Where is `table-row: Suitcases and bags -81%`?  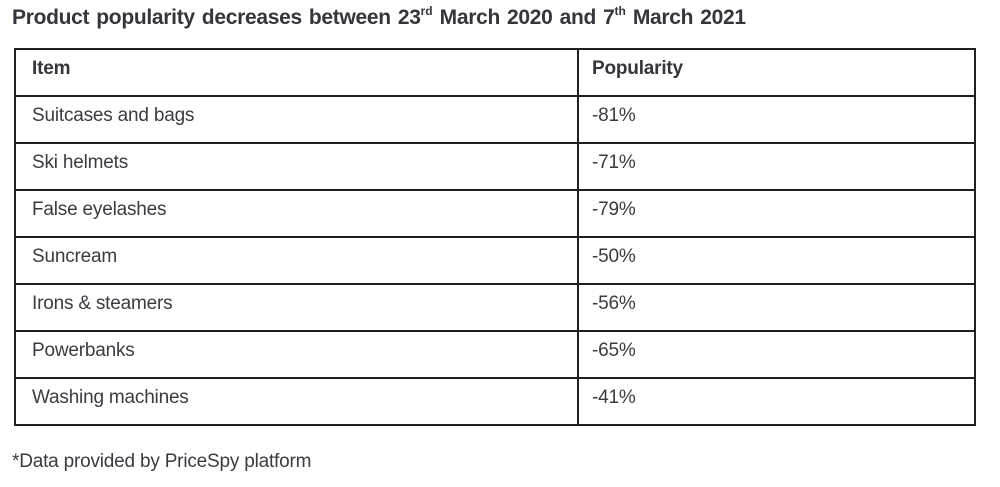 table-row: Suitcases and bags -81% is located at coordinates (495, 119).